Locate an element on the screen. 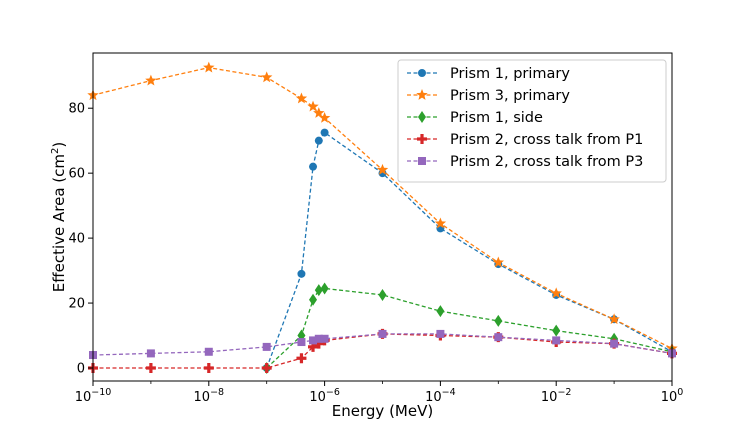 Image resolution: width=747 pixels, height=436 pixels. legend-entry: Prism 3, primary is located at coordinates (488, 96).